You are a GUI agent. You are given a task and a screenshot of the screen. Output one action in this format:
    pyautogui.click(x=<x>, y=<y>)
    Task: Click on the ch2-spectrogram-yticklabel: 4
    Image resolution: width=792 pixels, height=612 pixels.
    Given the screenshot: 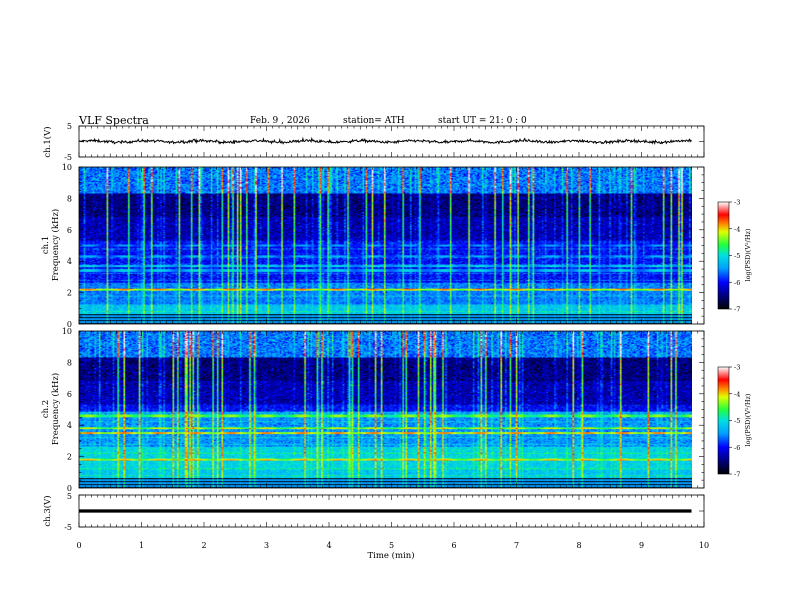 What is the action you would take?
    pyautogui.click(x=69, y=425)
    